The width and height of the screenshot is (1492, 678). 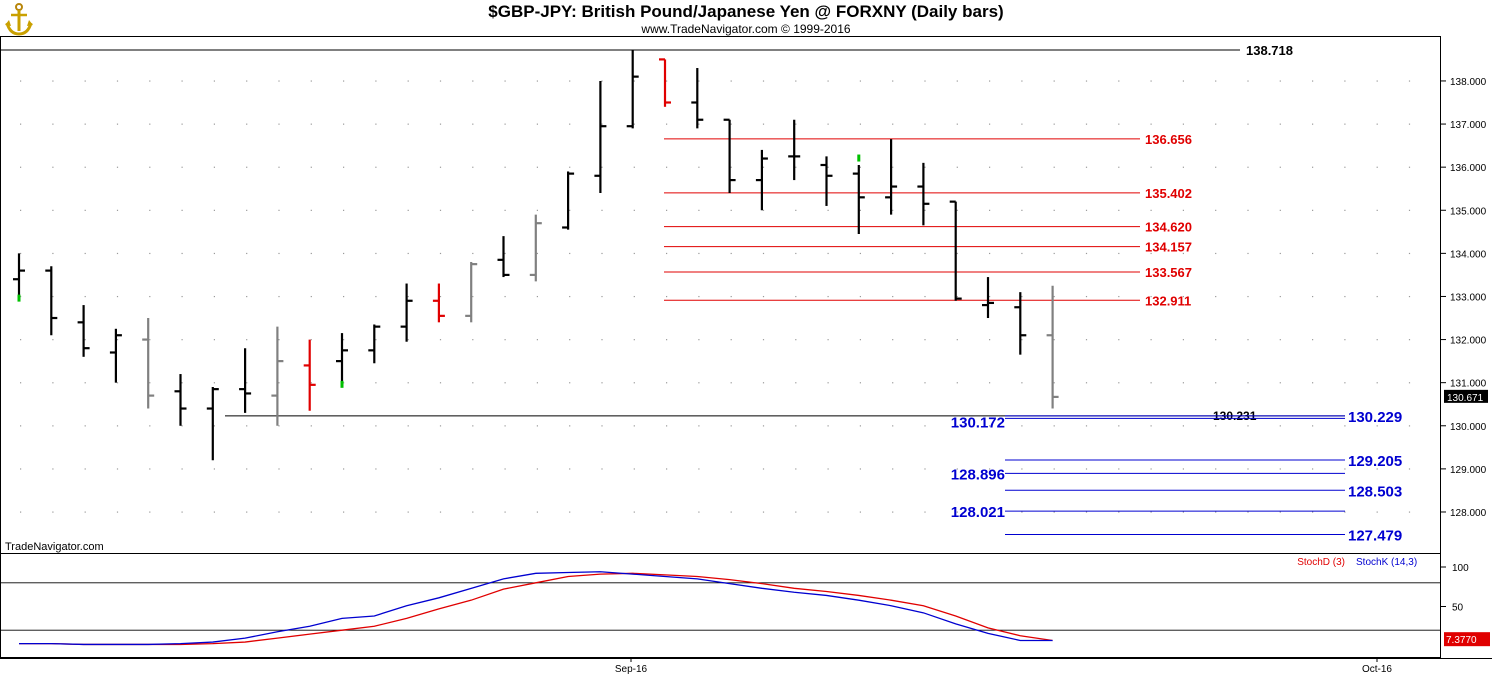 What do you see at coordinates (1468, 341) in the screenshot?
I see `y-tick-label: 132.000` at bounding box center [1468, 341].